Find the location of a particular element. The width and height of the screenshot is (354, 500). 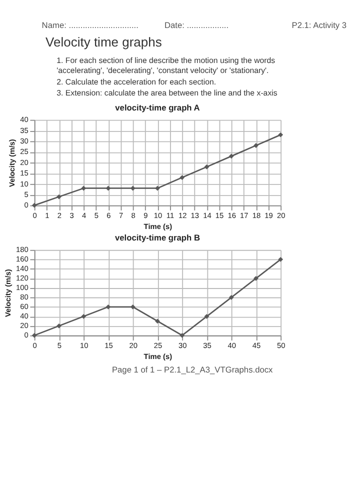

x-tick-label: 7 is located at coordinates (121, 215).